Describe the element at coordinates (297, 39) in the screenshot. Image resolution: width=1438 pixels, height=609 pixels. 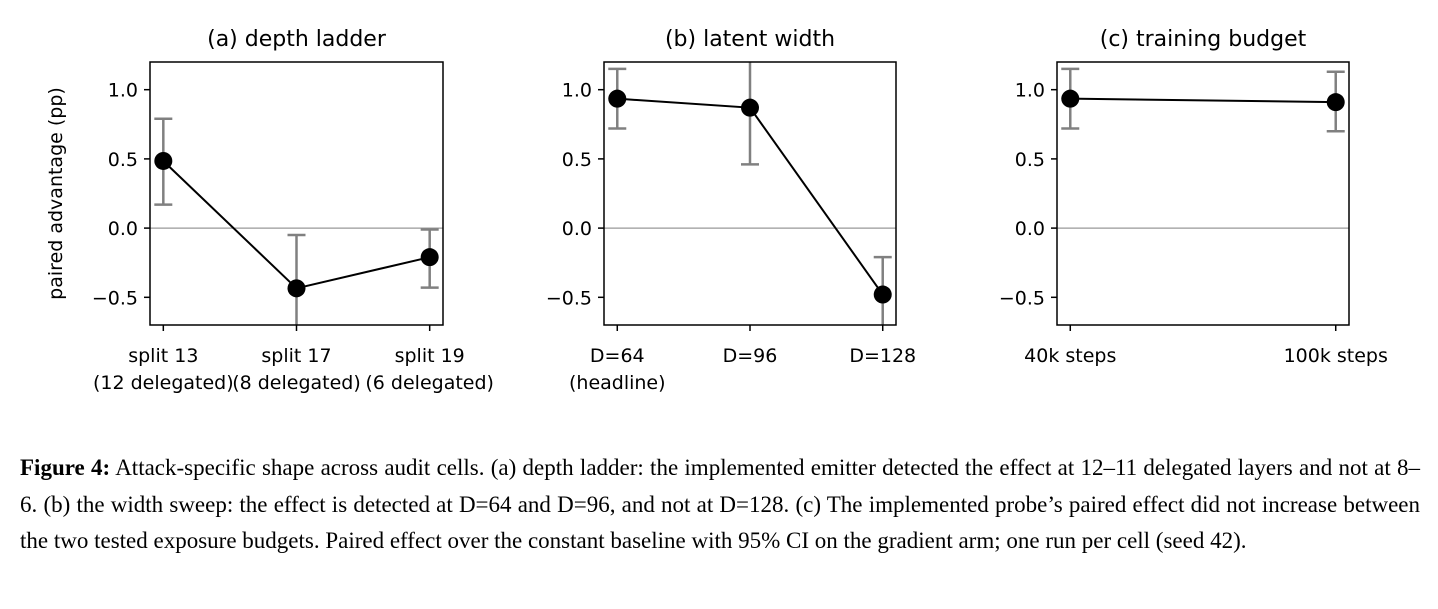
I see `panel-title: (a) depth ladder` at that location.